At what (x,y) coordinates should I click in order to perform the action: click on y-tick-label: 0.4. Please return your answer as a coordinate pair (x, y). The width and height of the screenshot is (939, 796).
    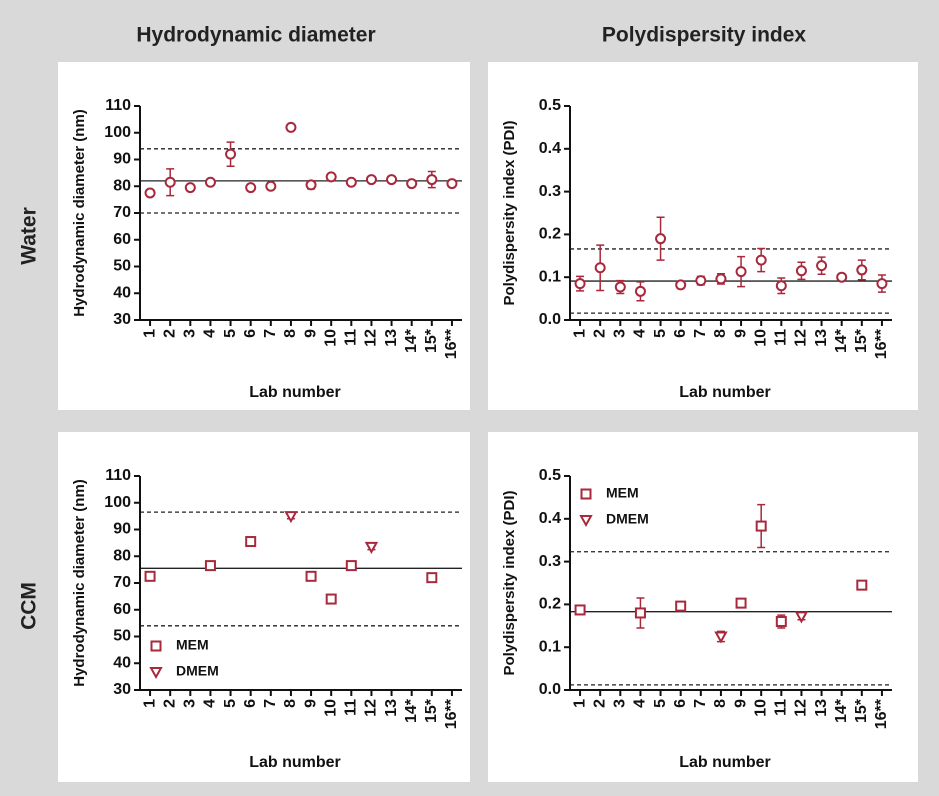
    Looking at the image, I should click on (550, 518).